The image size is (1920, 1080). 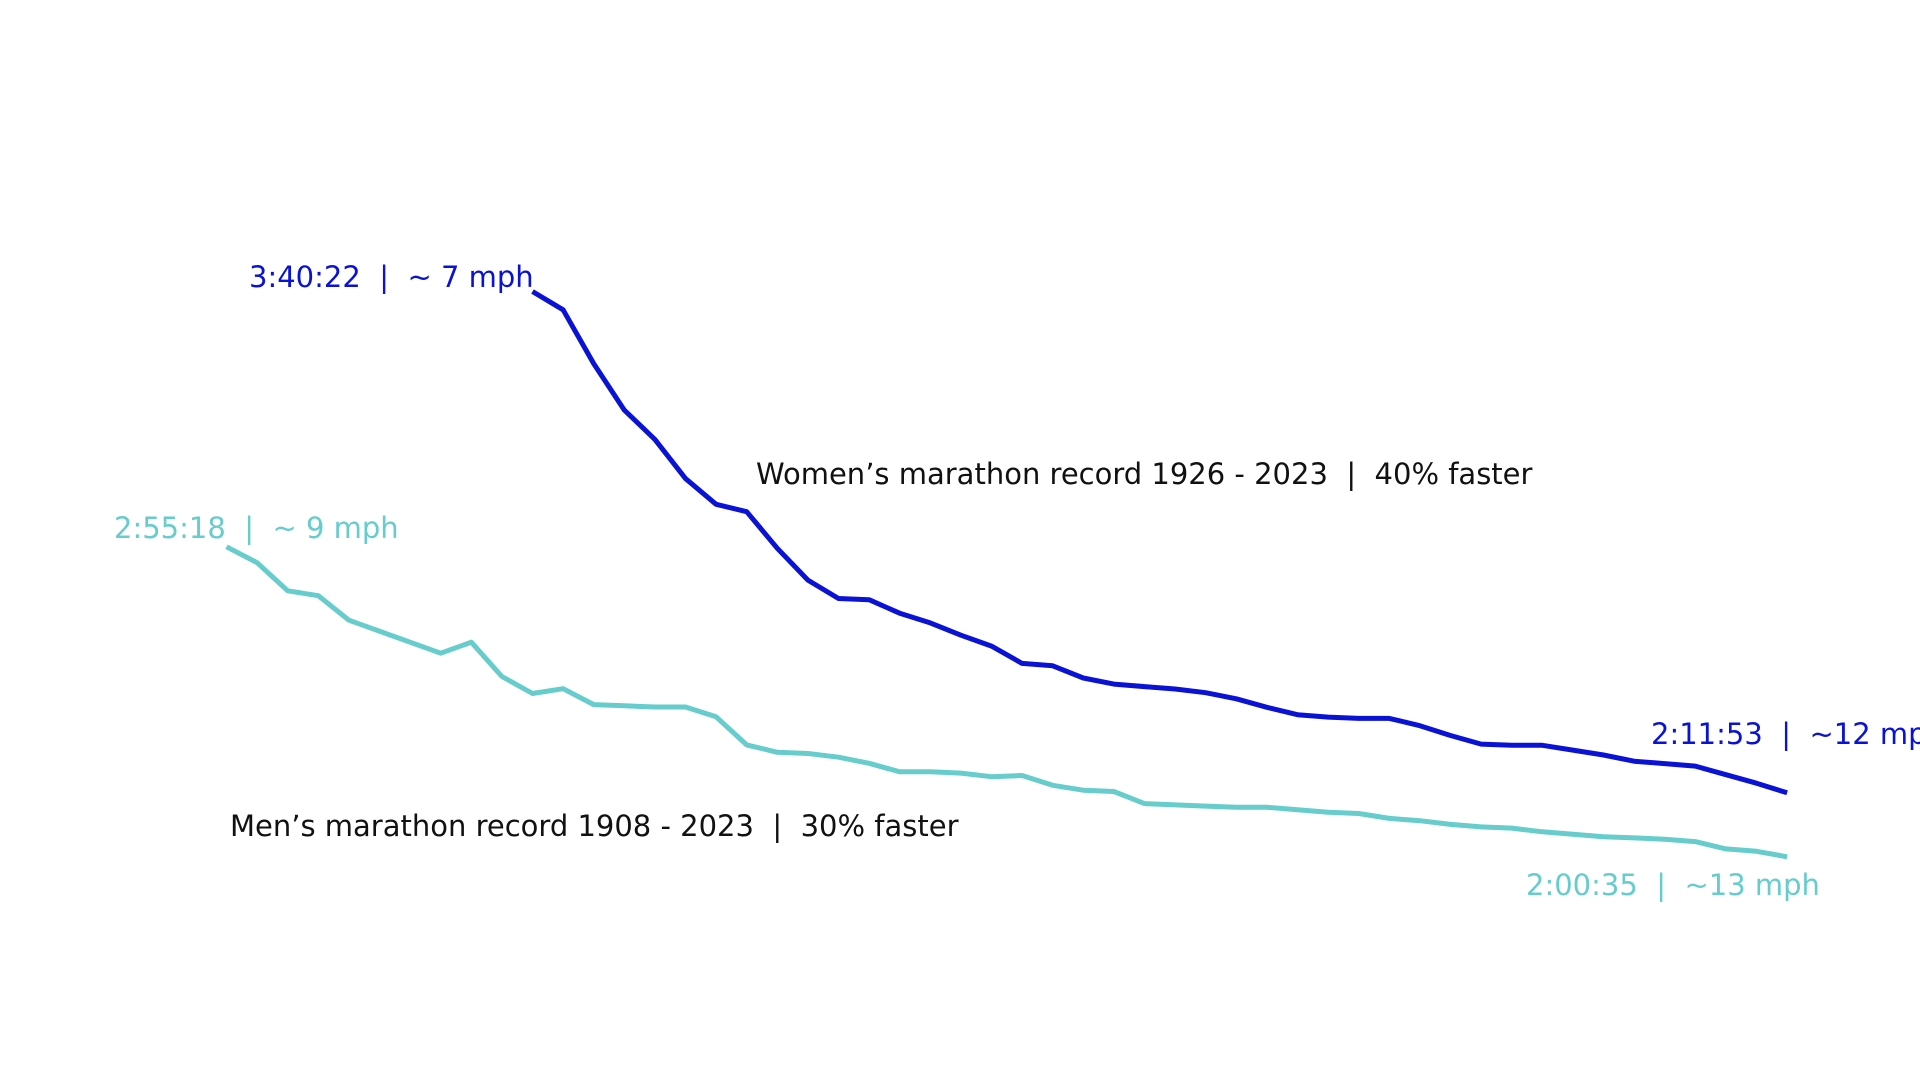 I want to click on end-label: 2:11:53 | ~12 mph, so click(x=1785, y=734).